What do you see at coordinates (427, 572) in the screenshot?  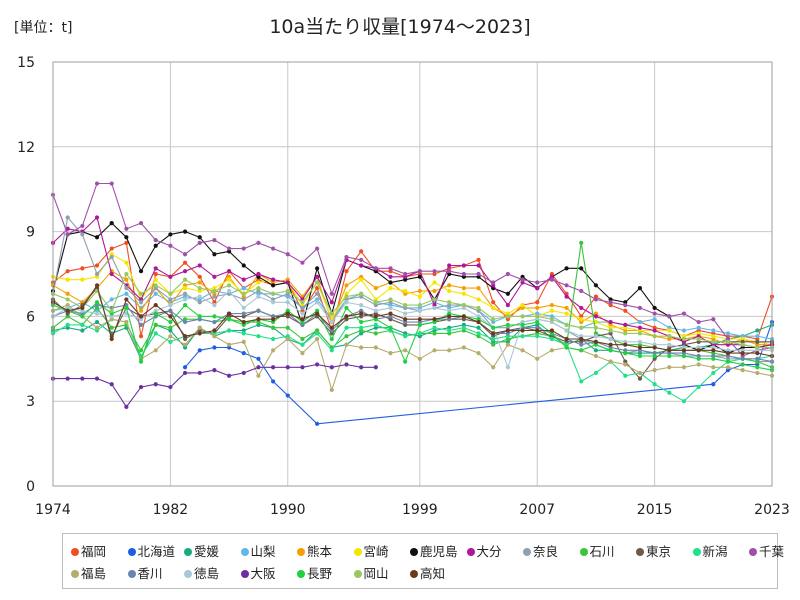 I see `legend-item: 高知` at bounding box center [427, 572].